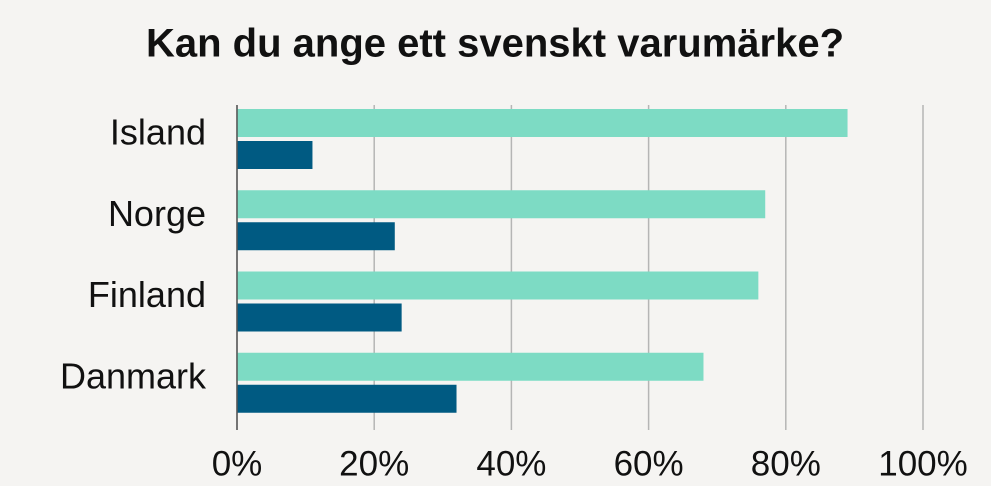  What do you see at coordinates (511, 463) in the screenshot?
I see `x-tick-label: 40%` at bounding box center [511, 463].